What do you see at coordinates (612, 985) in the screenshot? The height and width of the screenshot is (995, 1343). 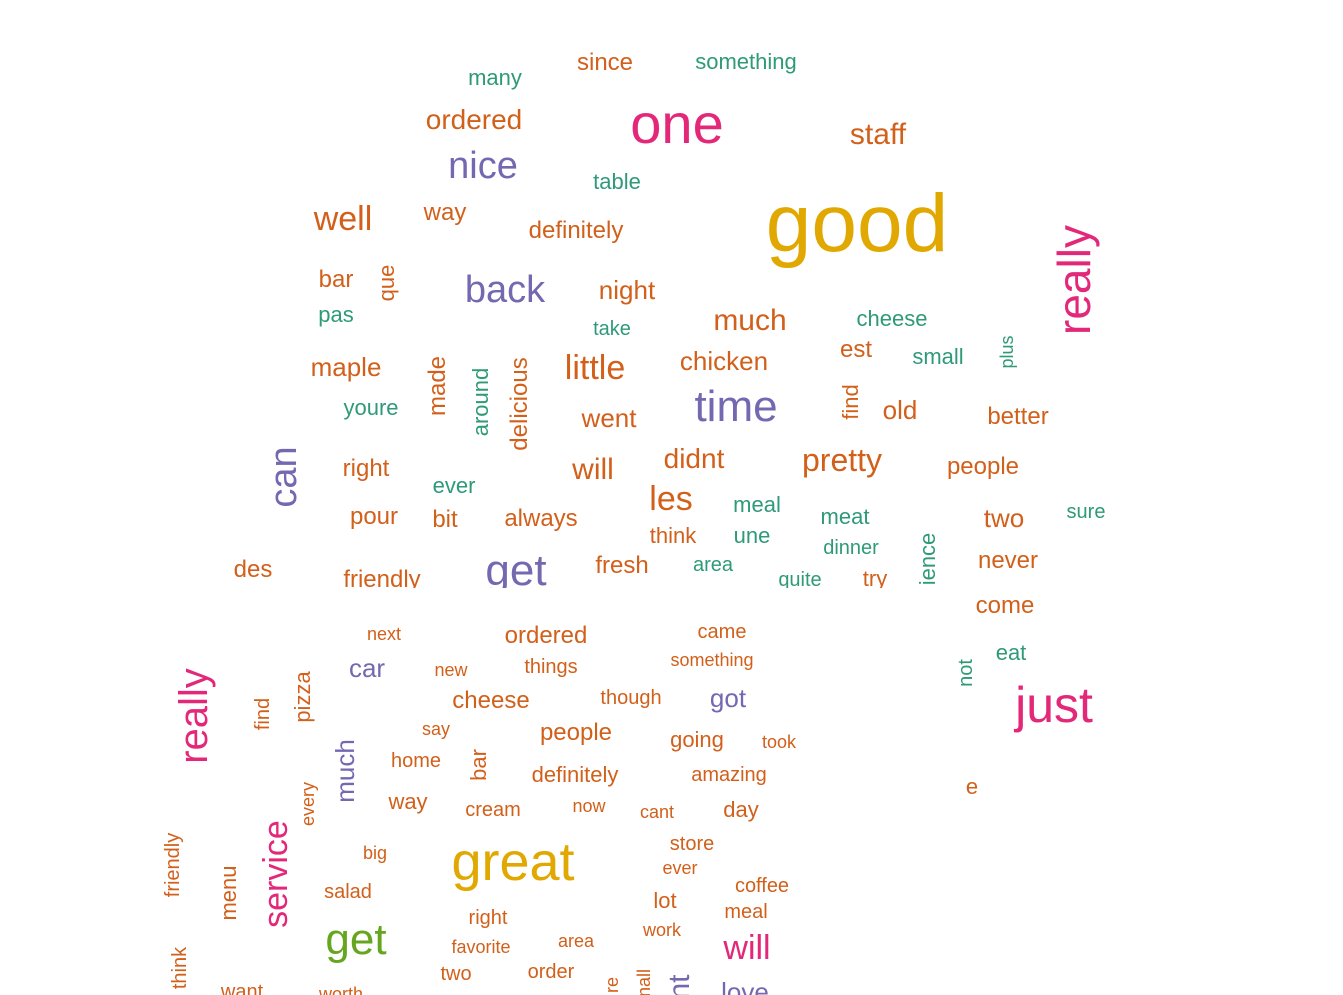 I see `word-re: re` at bounding box center [612, 985].